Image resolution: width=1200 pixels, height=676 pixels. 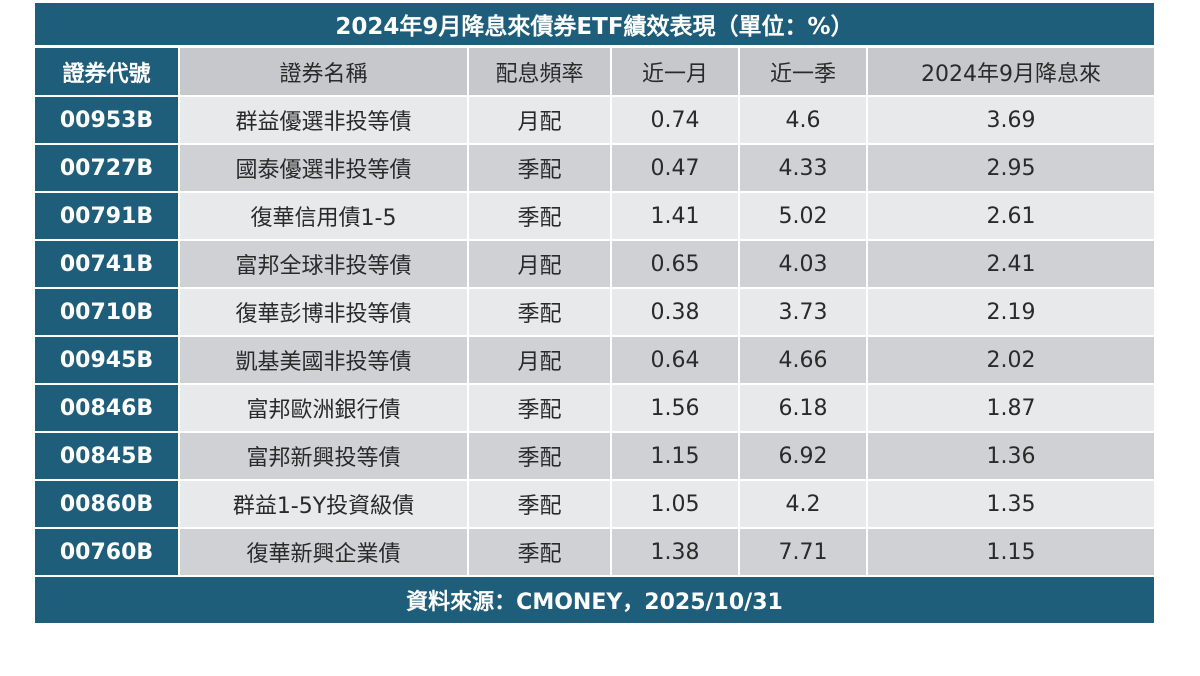 What do you see at coordinates (803, 168) in the screenshot?
I see `return-one-quarter: 4.33` at bounding box center [803, 168].